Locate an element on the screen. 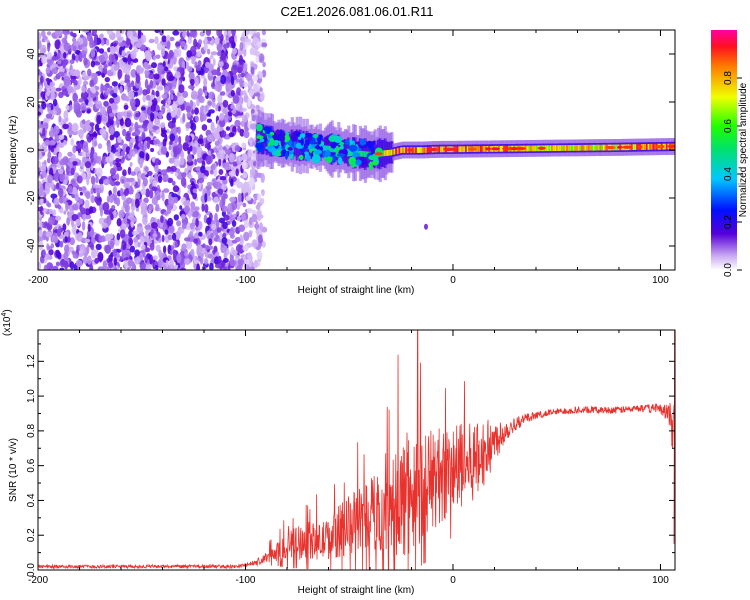 This screenshot has height=600, width=750. snr-exponent-label: (x104) is located at coordinates (7, 322).